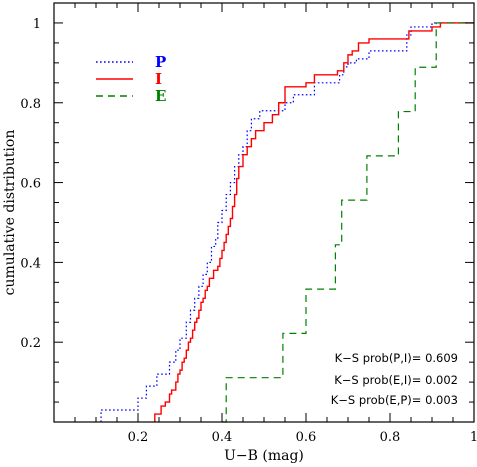 The image size is (477, 467). I want to click on y-tick-label: 0.6, so click(30, 184).